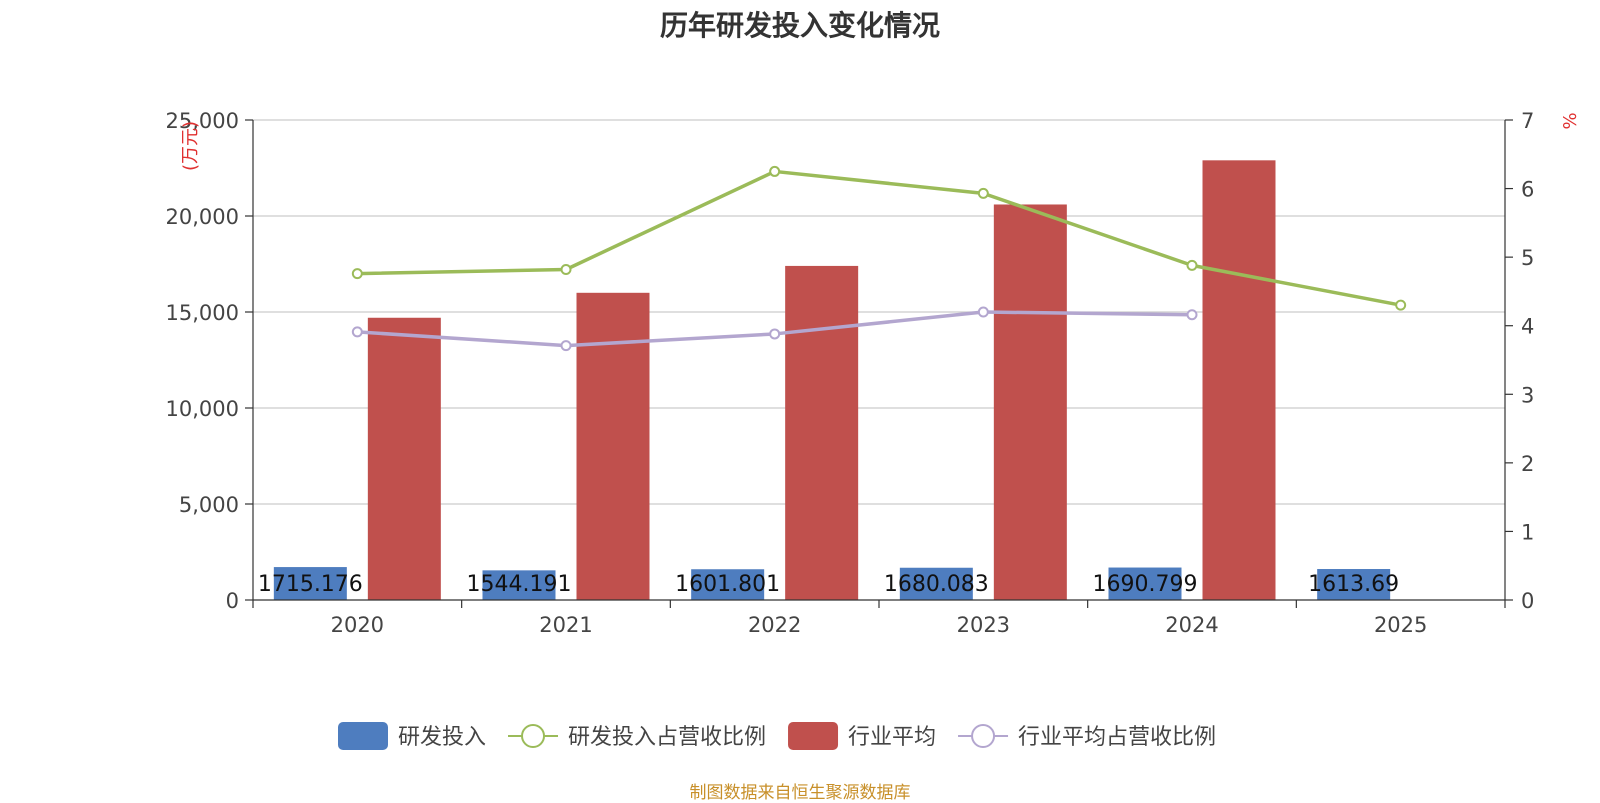  Describe the element at coordinates (232, 601) in the screenshot. I see `y-left-tick-label: 0` at that location.